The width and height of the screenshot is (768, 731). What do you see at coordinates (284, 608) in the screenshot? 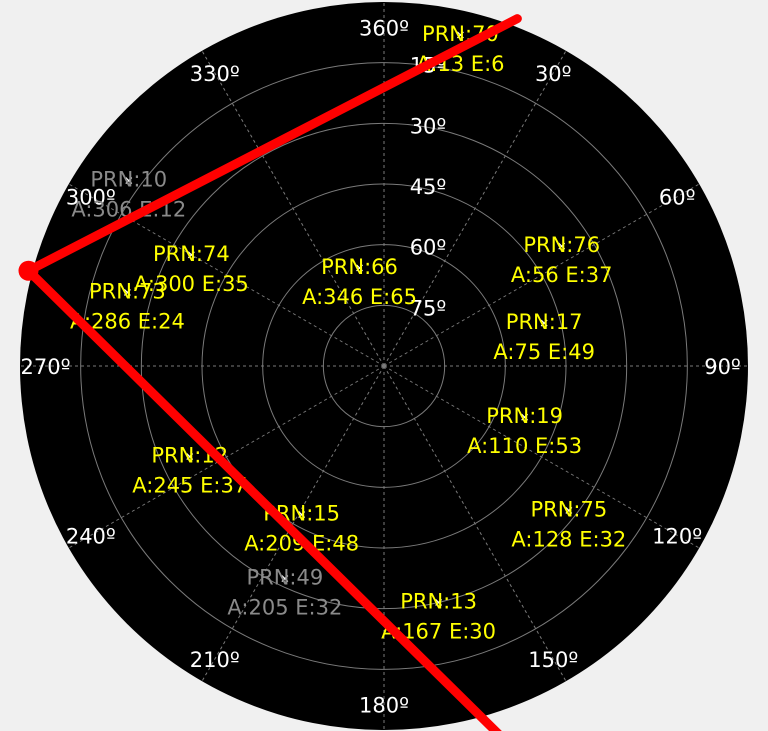
I see `satellite-az-el: A:205 E:32` at bounding box center [284, 608].